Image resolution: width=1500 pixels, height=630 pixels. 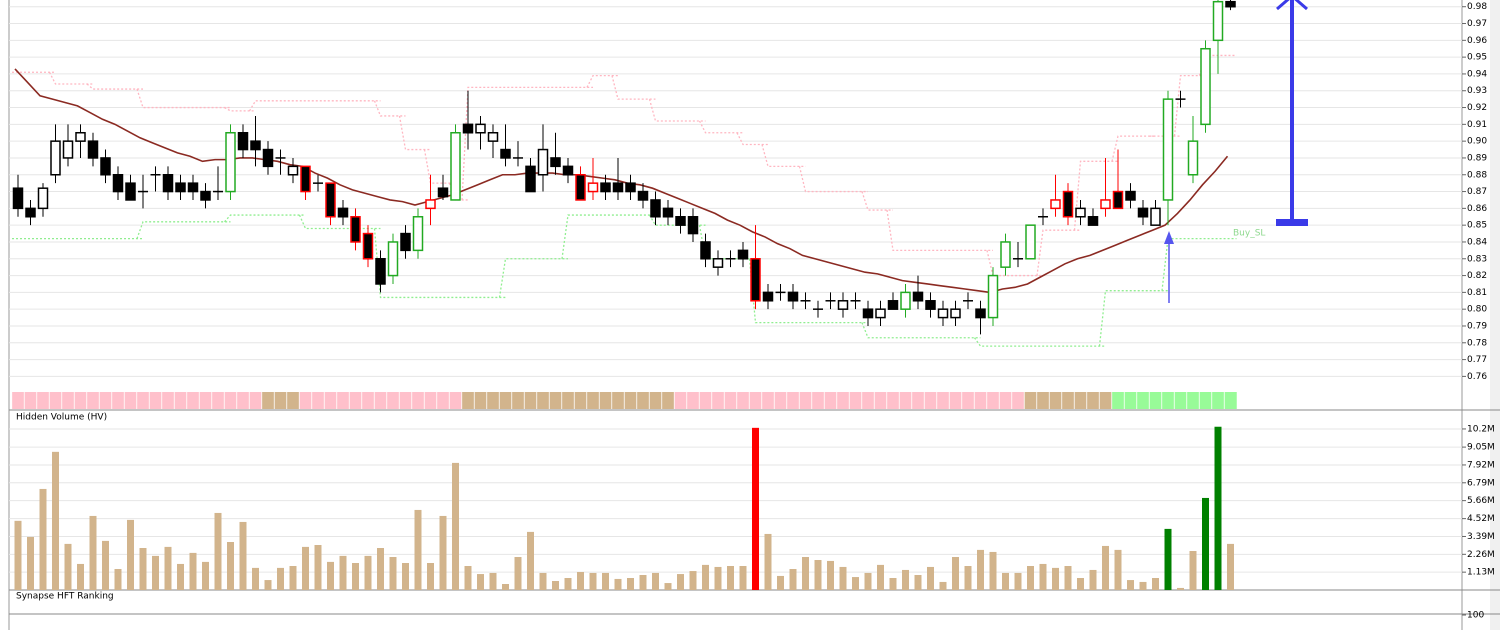 I want to click on y-tick-label: 0.82, so click(x=1477, y=276).